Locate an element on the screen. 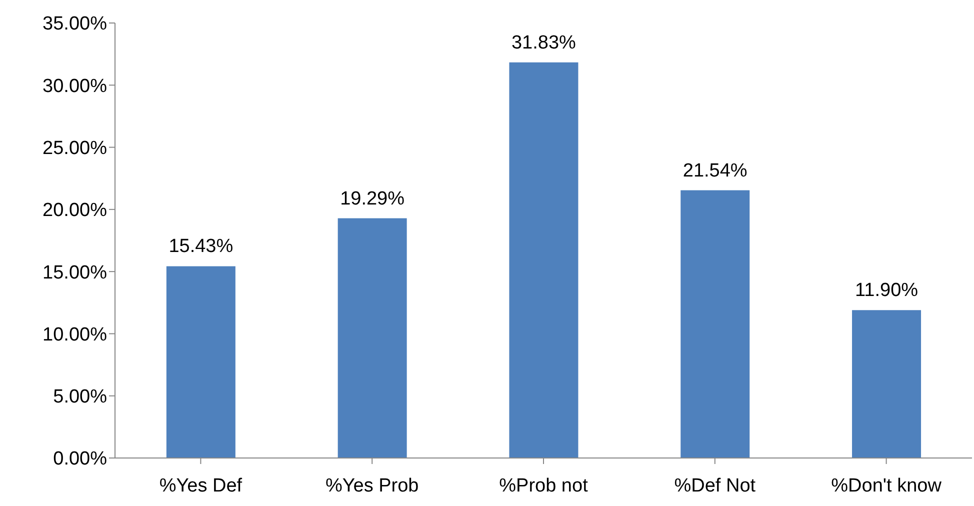  data-label: 19.29% is located at coordinates (372, 199).